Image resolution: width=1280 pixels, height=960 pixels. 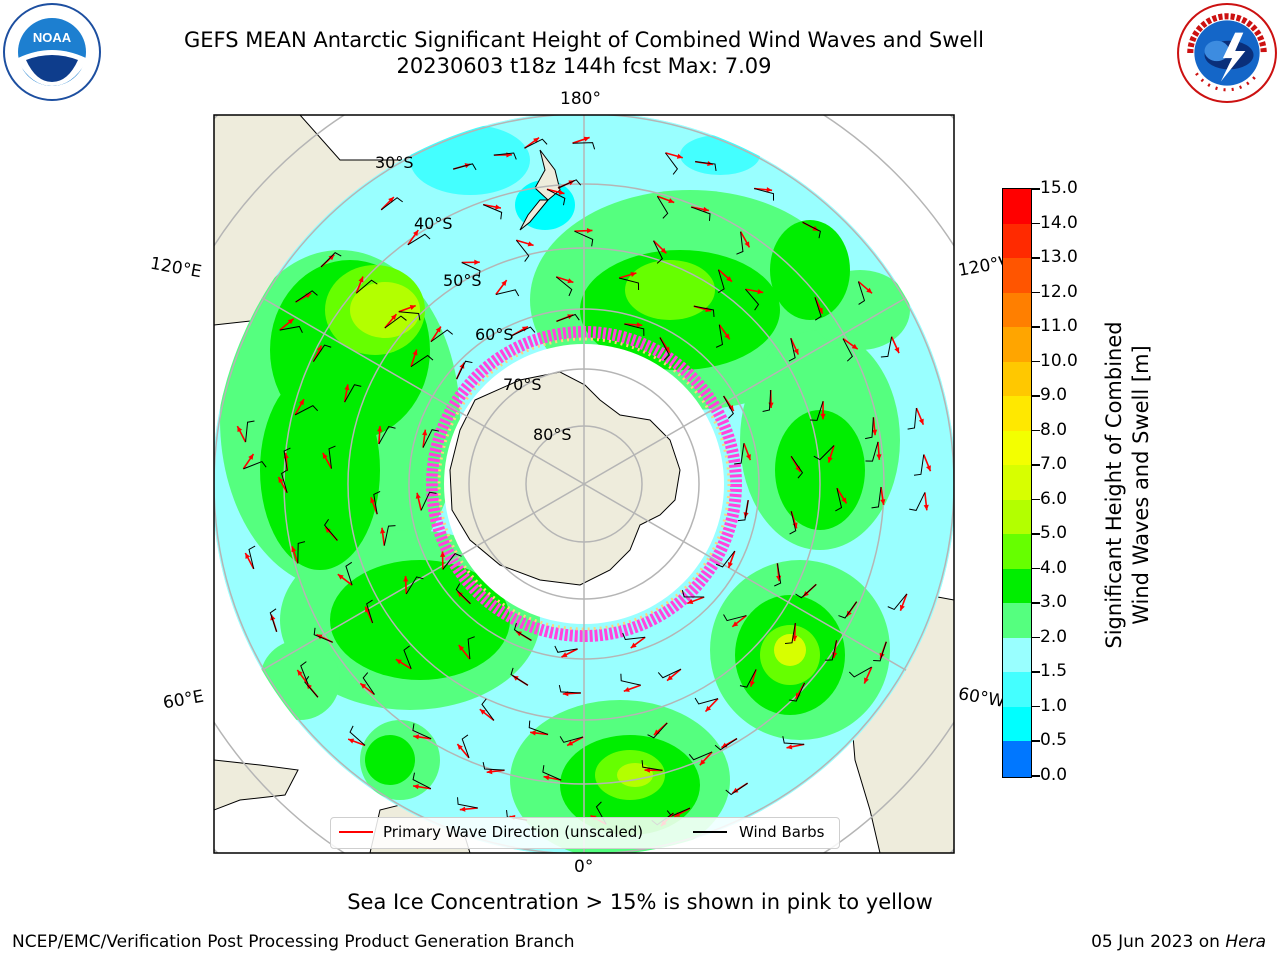 What do you see at coordinates (1054, 671) in the screenshot?
I see `colorbar-tick-label: 1.5` at bounding box center [1054, 671].